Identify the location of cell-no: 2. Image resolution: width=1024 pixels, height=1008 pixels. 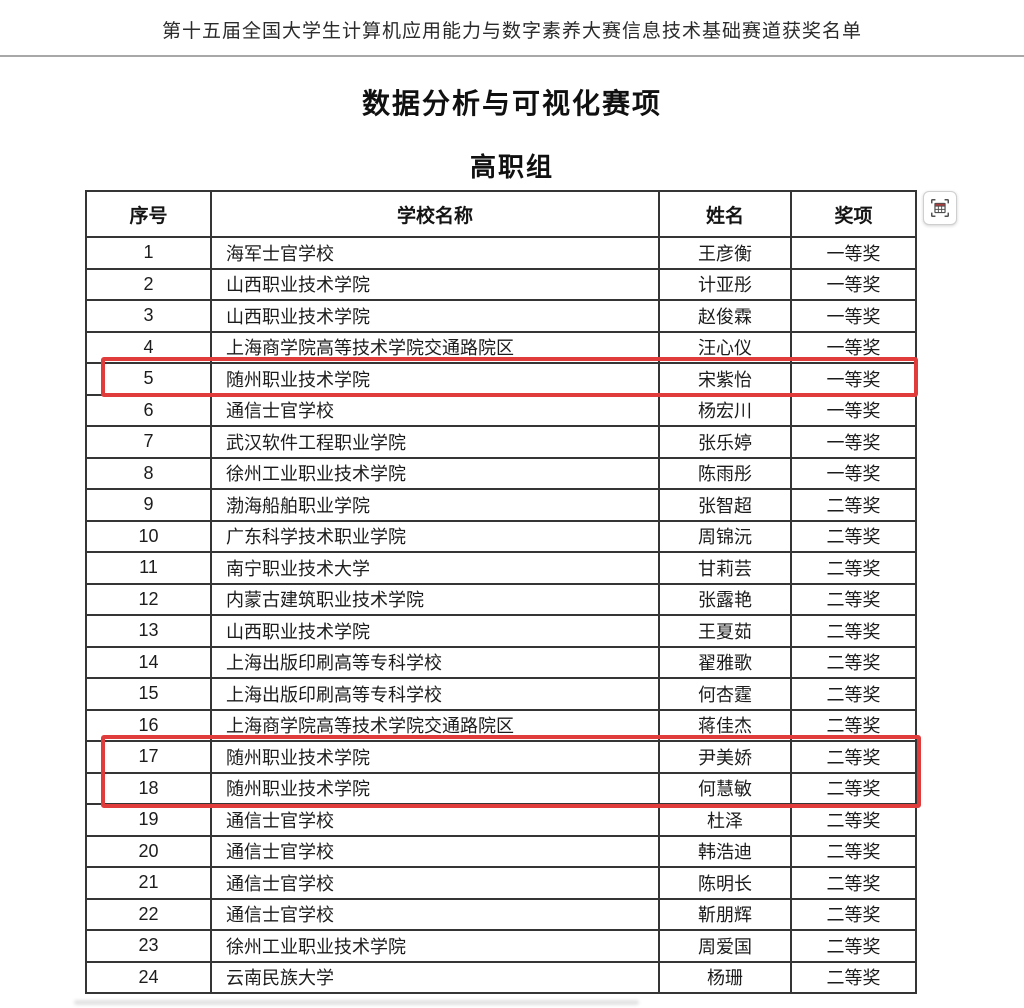
(148, 284).